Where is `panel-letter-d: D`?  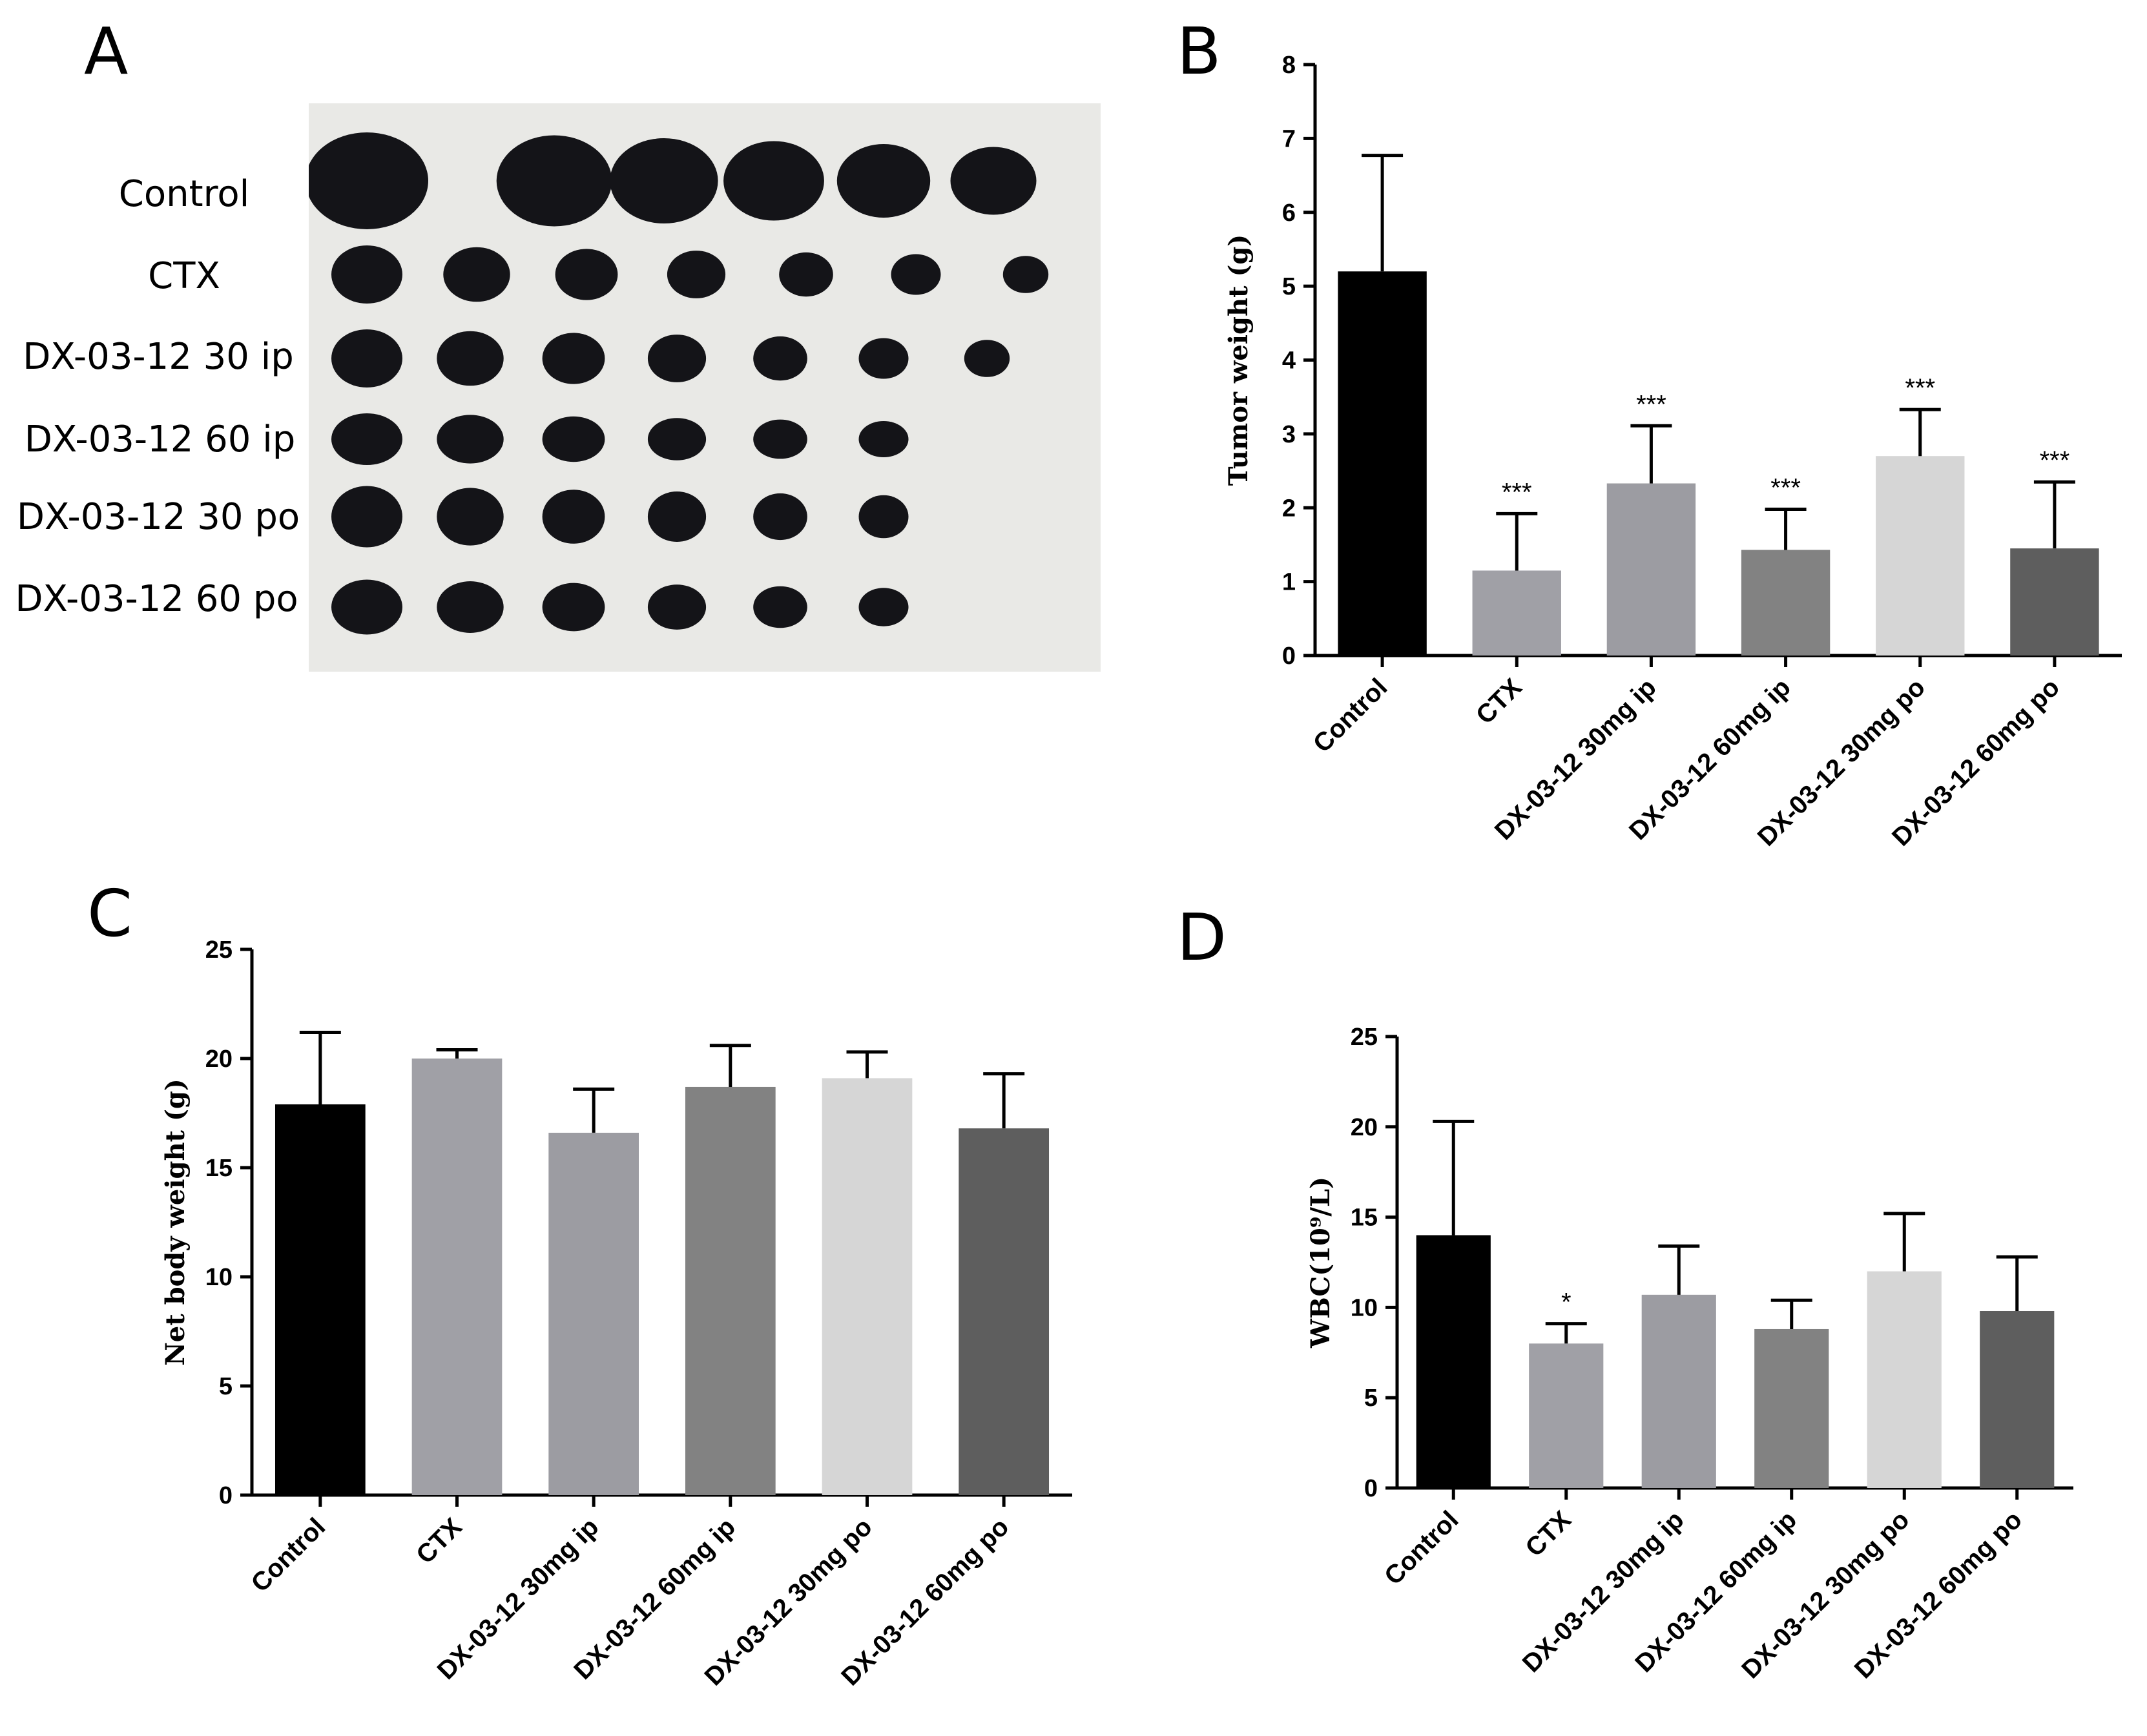 panel-letter-d: D is located at coordinates (1202, 937).